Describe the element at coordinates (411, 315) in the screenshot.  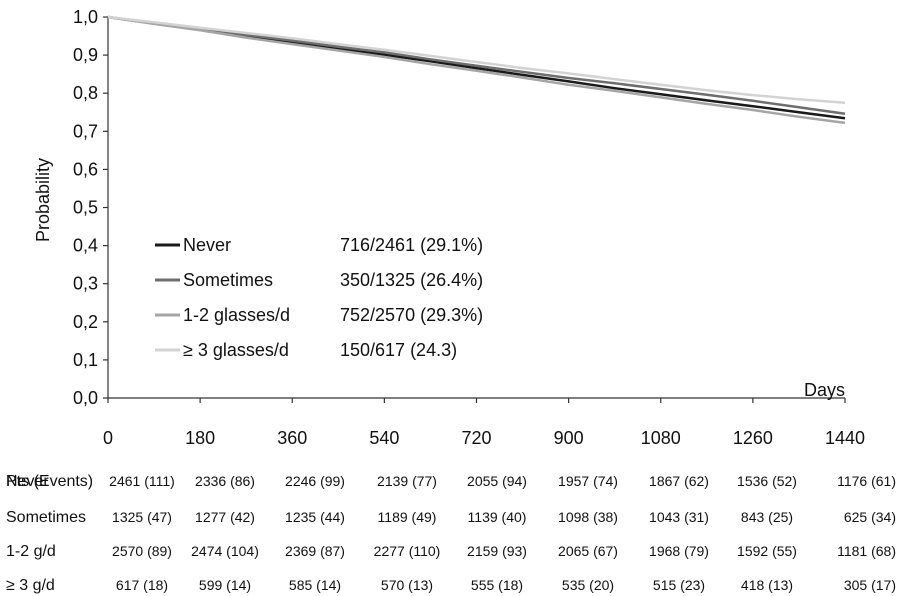
I see `legend-events: 752/2570 (29.3%)` at that location.